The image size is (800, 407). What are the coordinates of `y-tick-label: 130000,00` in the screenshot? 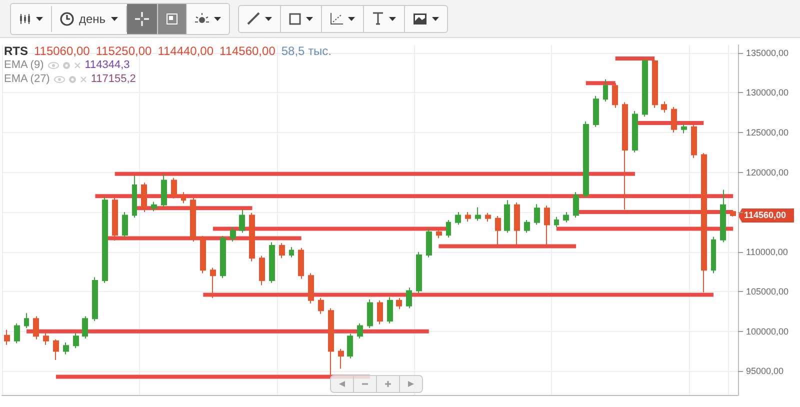 It's located at (767, 93).